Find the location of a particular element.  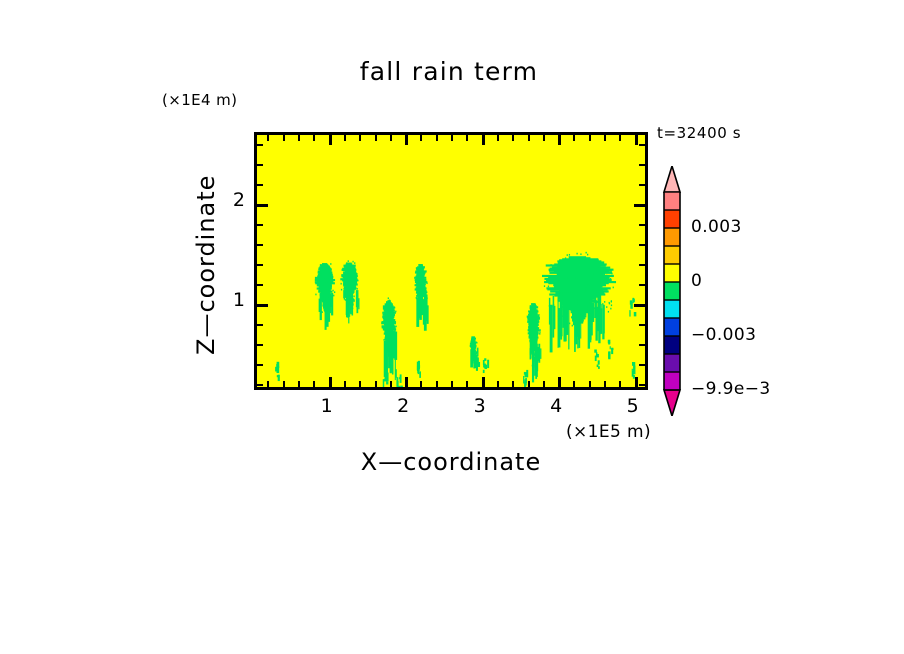

colorbar-tick-label: −9.9e−3 is located at coordinates (731, 389).